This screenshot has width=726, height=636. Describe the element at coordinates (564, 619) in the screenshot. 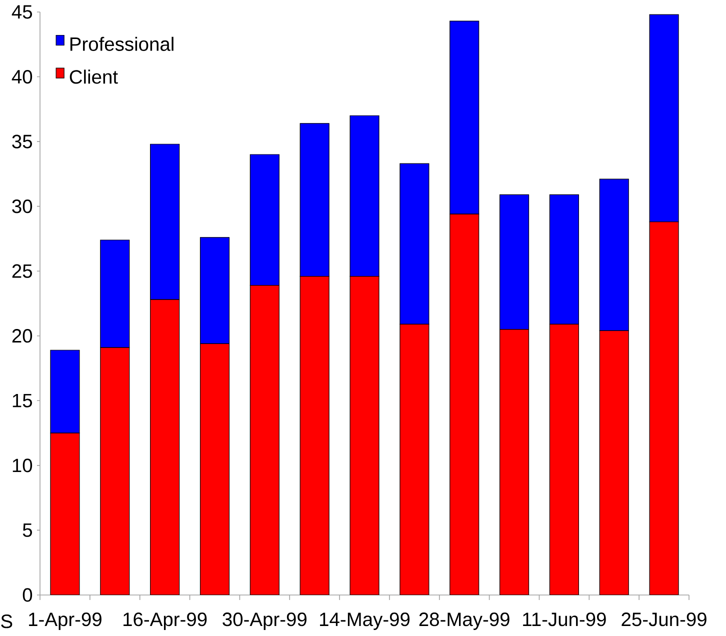

I see `x-tick-label: 11-Jun-99` at that location.